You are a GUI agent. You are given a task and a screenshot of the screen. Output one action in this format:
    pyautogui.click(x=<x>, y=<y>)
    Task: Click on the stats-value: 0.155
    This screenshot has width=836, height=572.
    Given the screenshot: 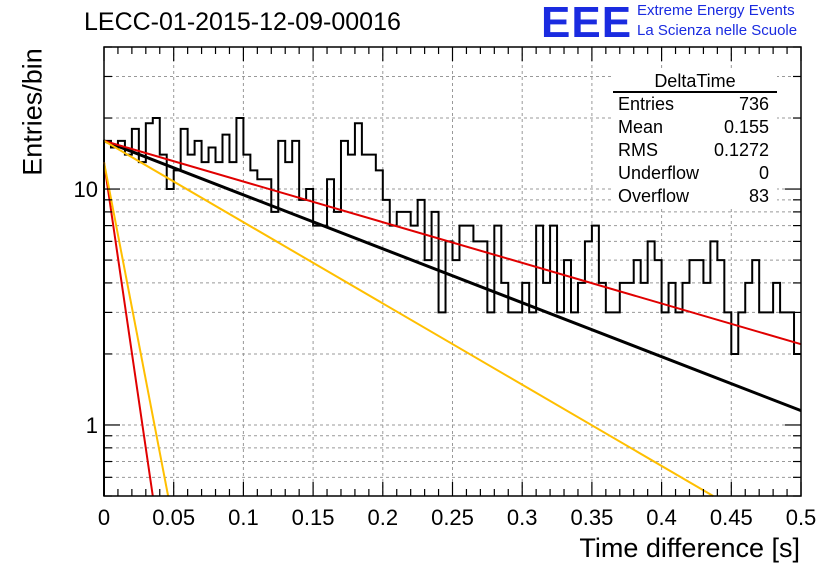 What is the action you would take?
    pyautogui.click(x=746, y=127)
    